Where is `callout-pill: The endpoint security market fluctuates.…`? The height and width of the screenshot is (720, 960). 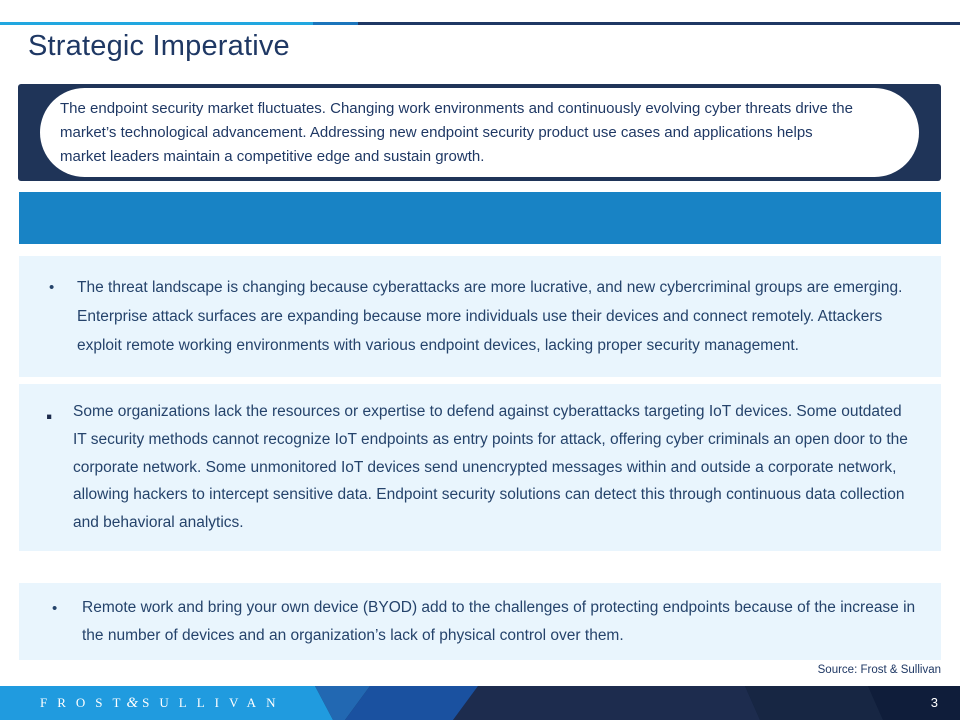 callout-pill: The endpoint security market fluctuates.… is located at coordinates (479, 132).